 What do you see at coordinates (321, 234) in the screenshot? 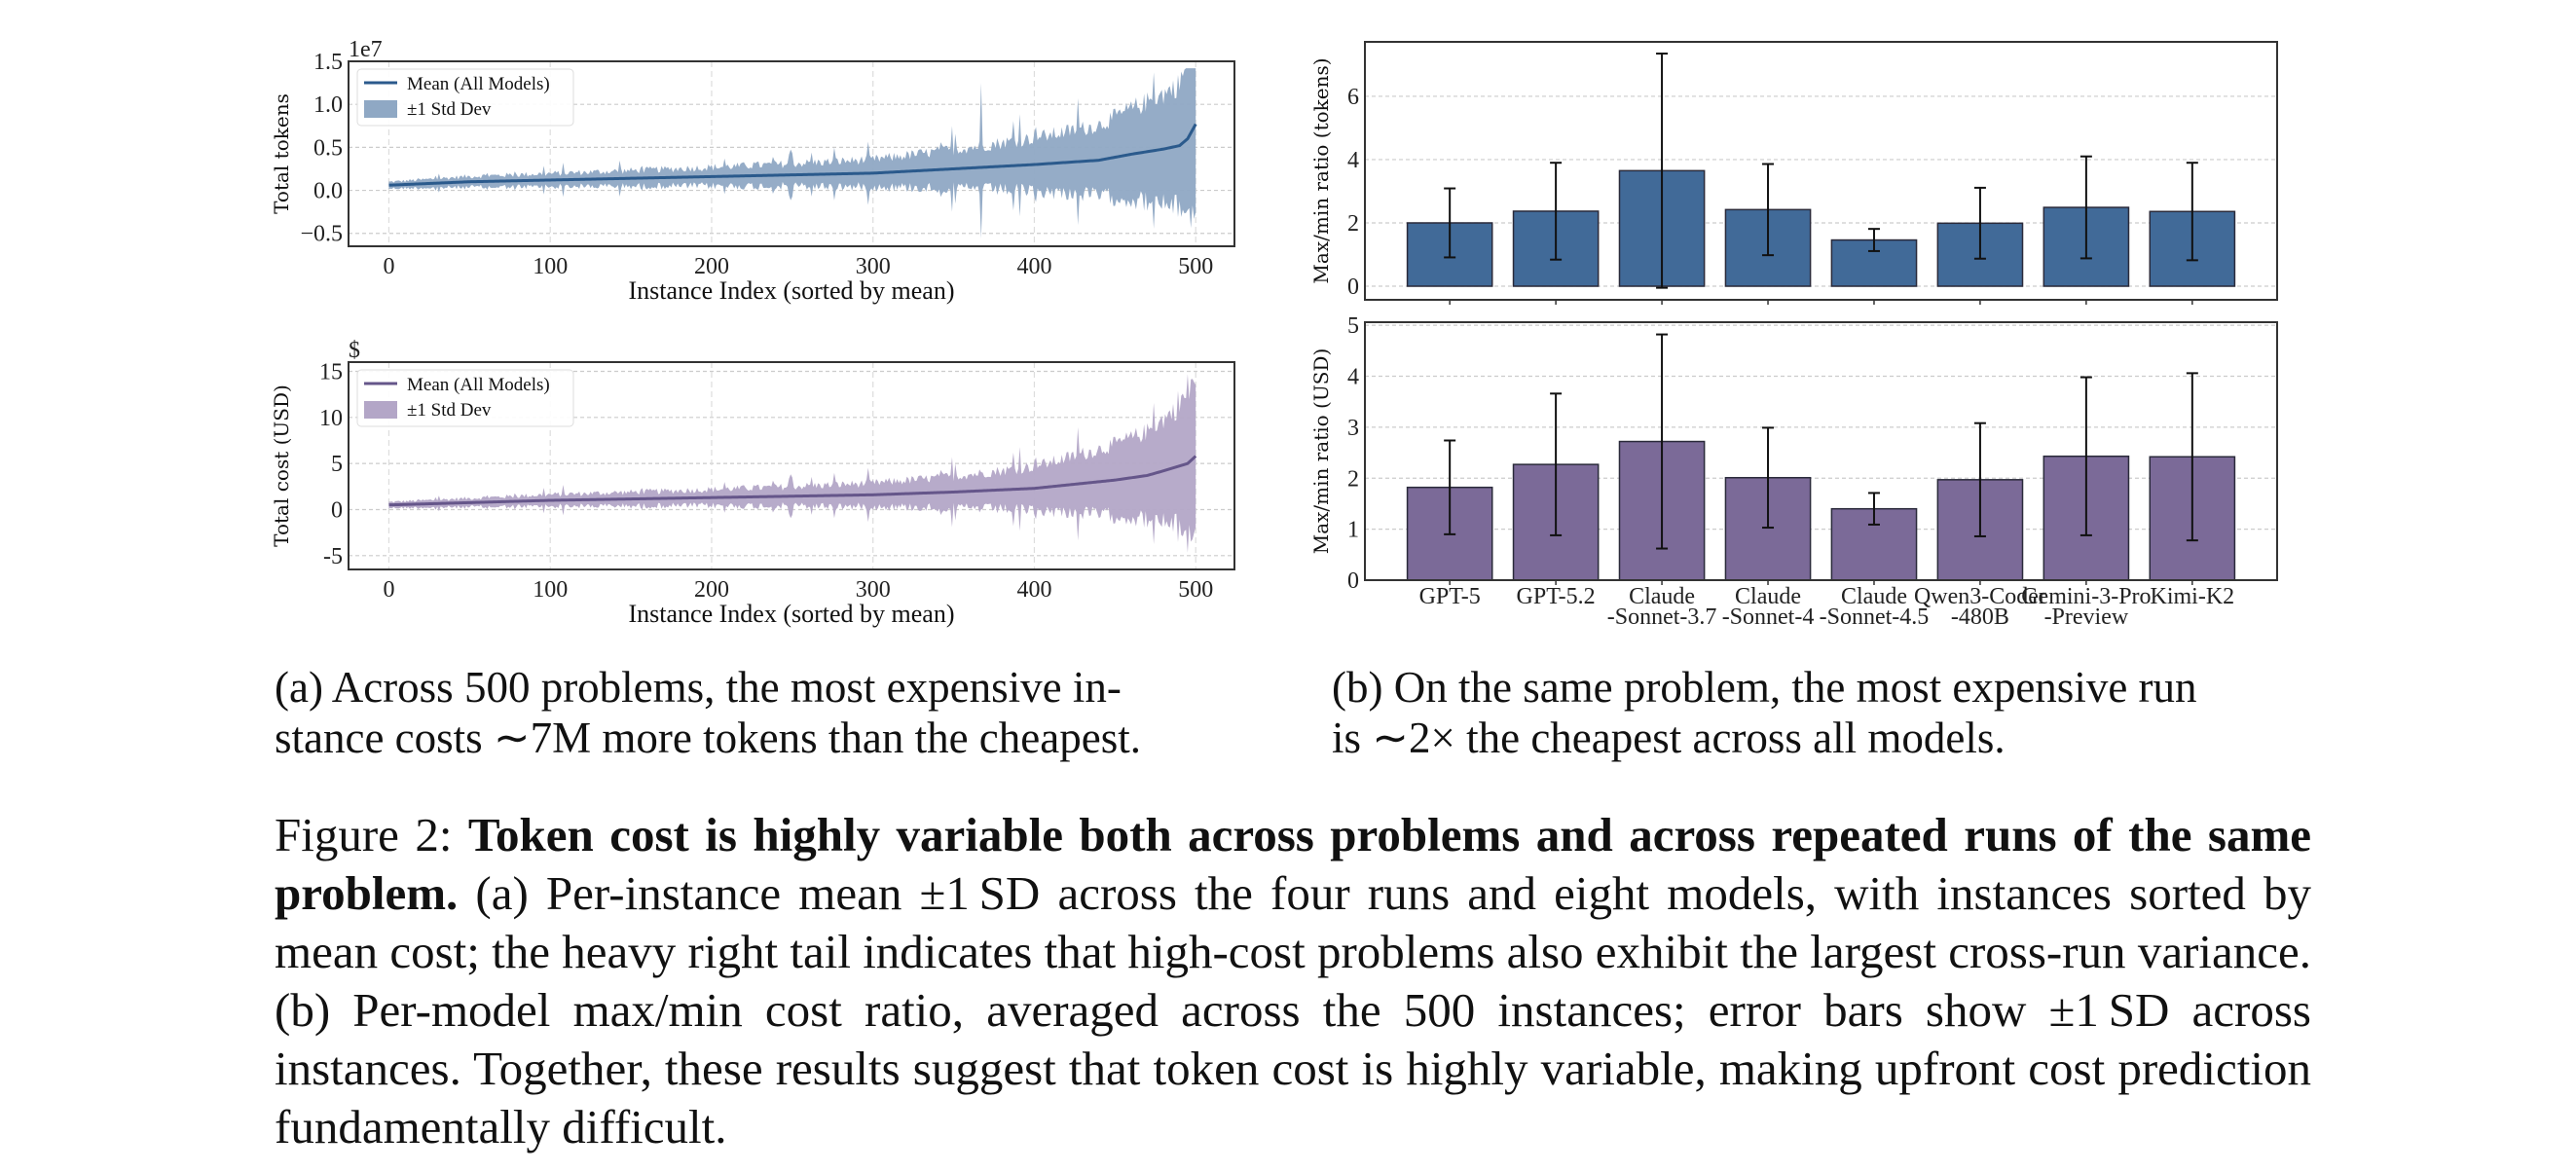
I see `y-tick-label: −0.5` at bounding box center [321, 234].